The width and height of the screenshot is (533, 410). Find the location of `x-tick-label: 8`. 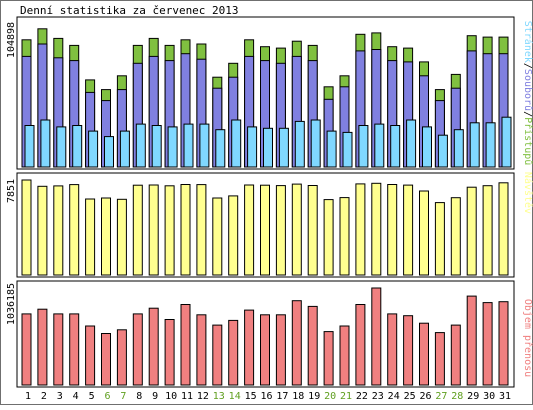

x-tick-label: 8 is located at coordinates (139, 396).